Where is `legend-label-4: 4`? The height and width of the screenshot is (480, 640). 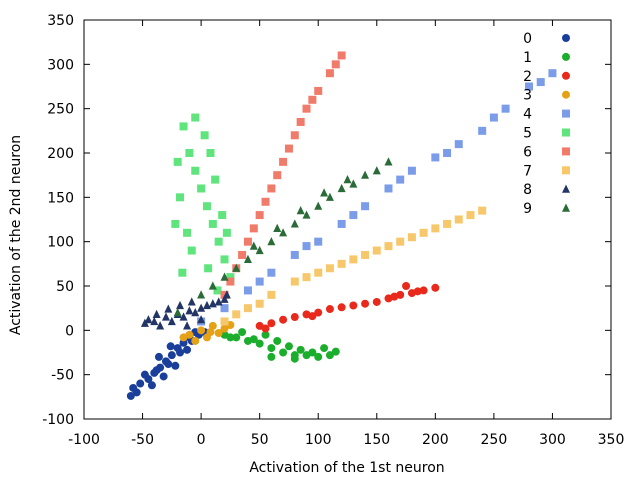 legend-label-4: 4 is located at coordinates (527, 115).